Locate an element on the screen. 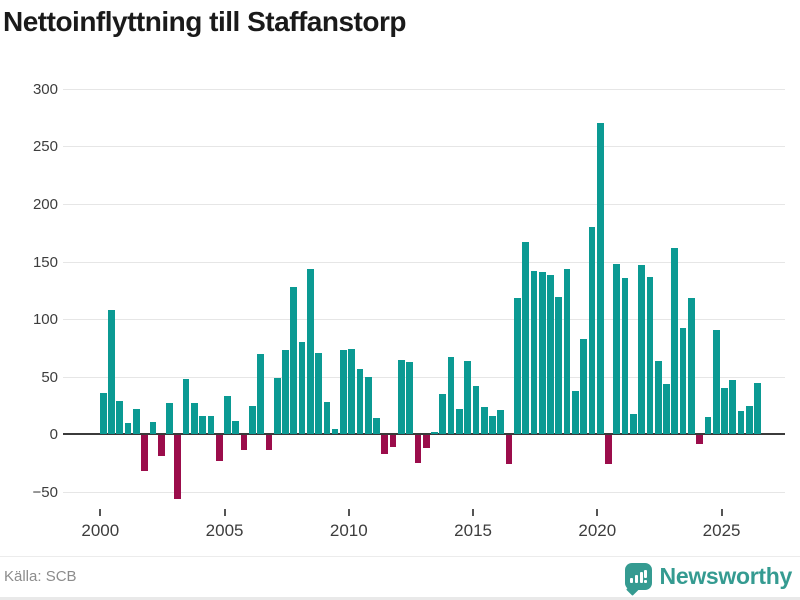  chart-title: Nettoinflyttning till Staffanstorp is located at coordinates (204, 21).